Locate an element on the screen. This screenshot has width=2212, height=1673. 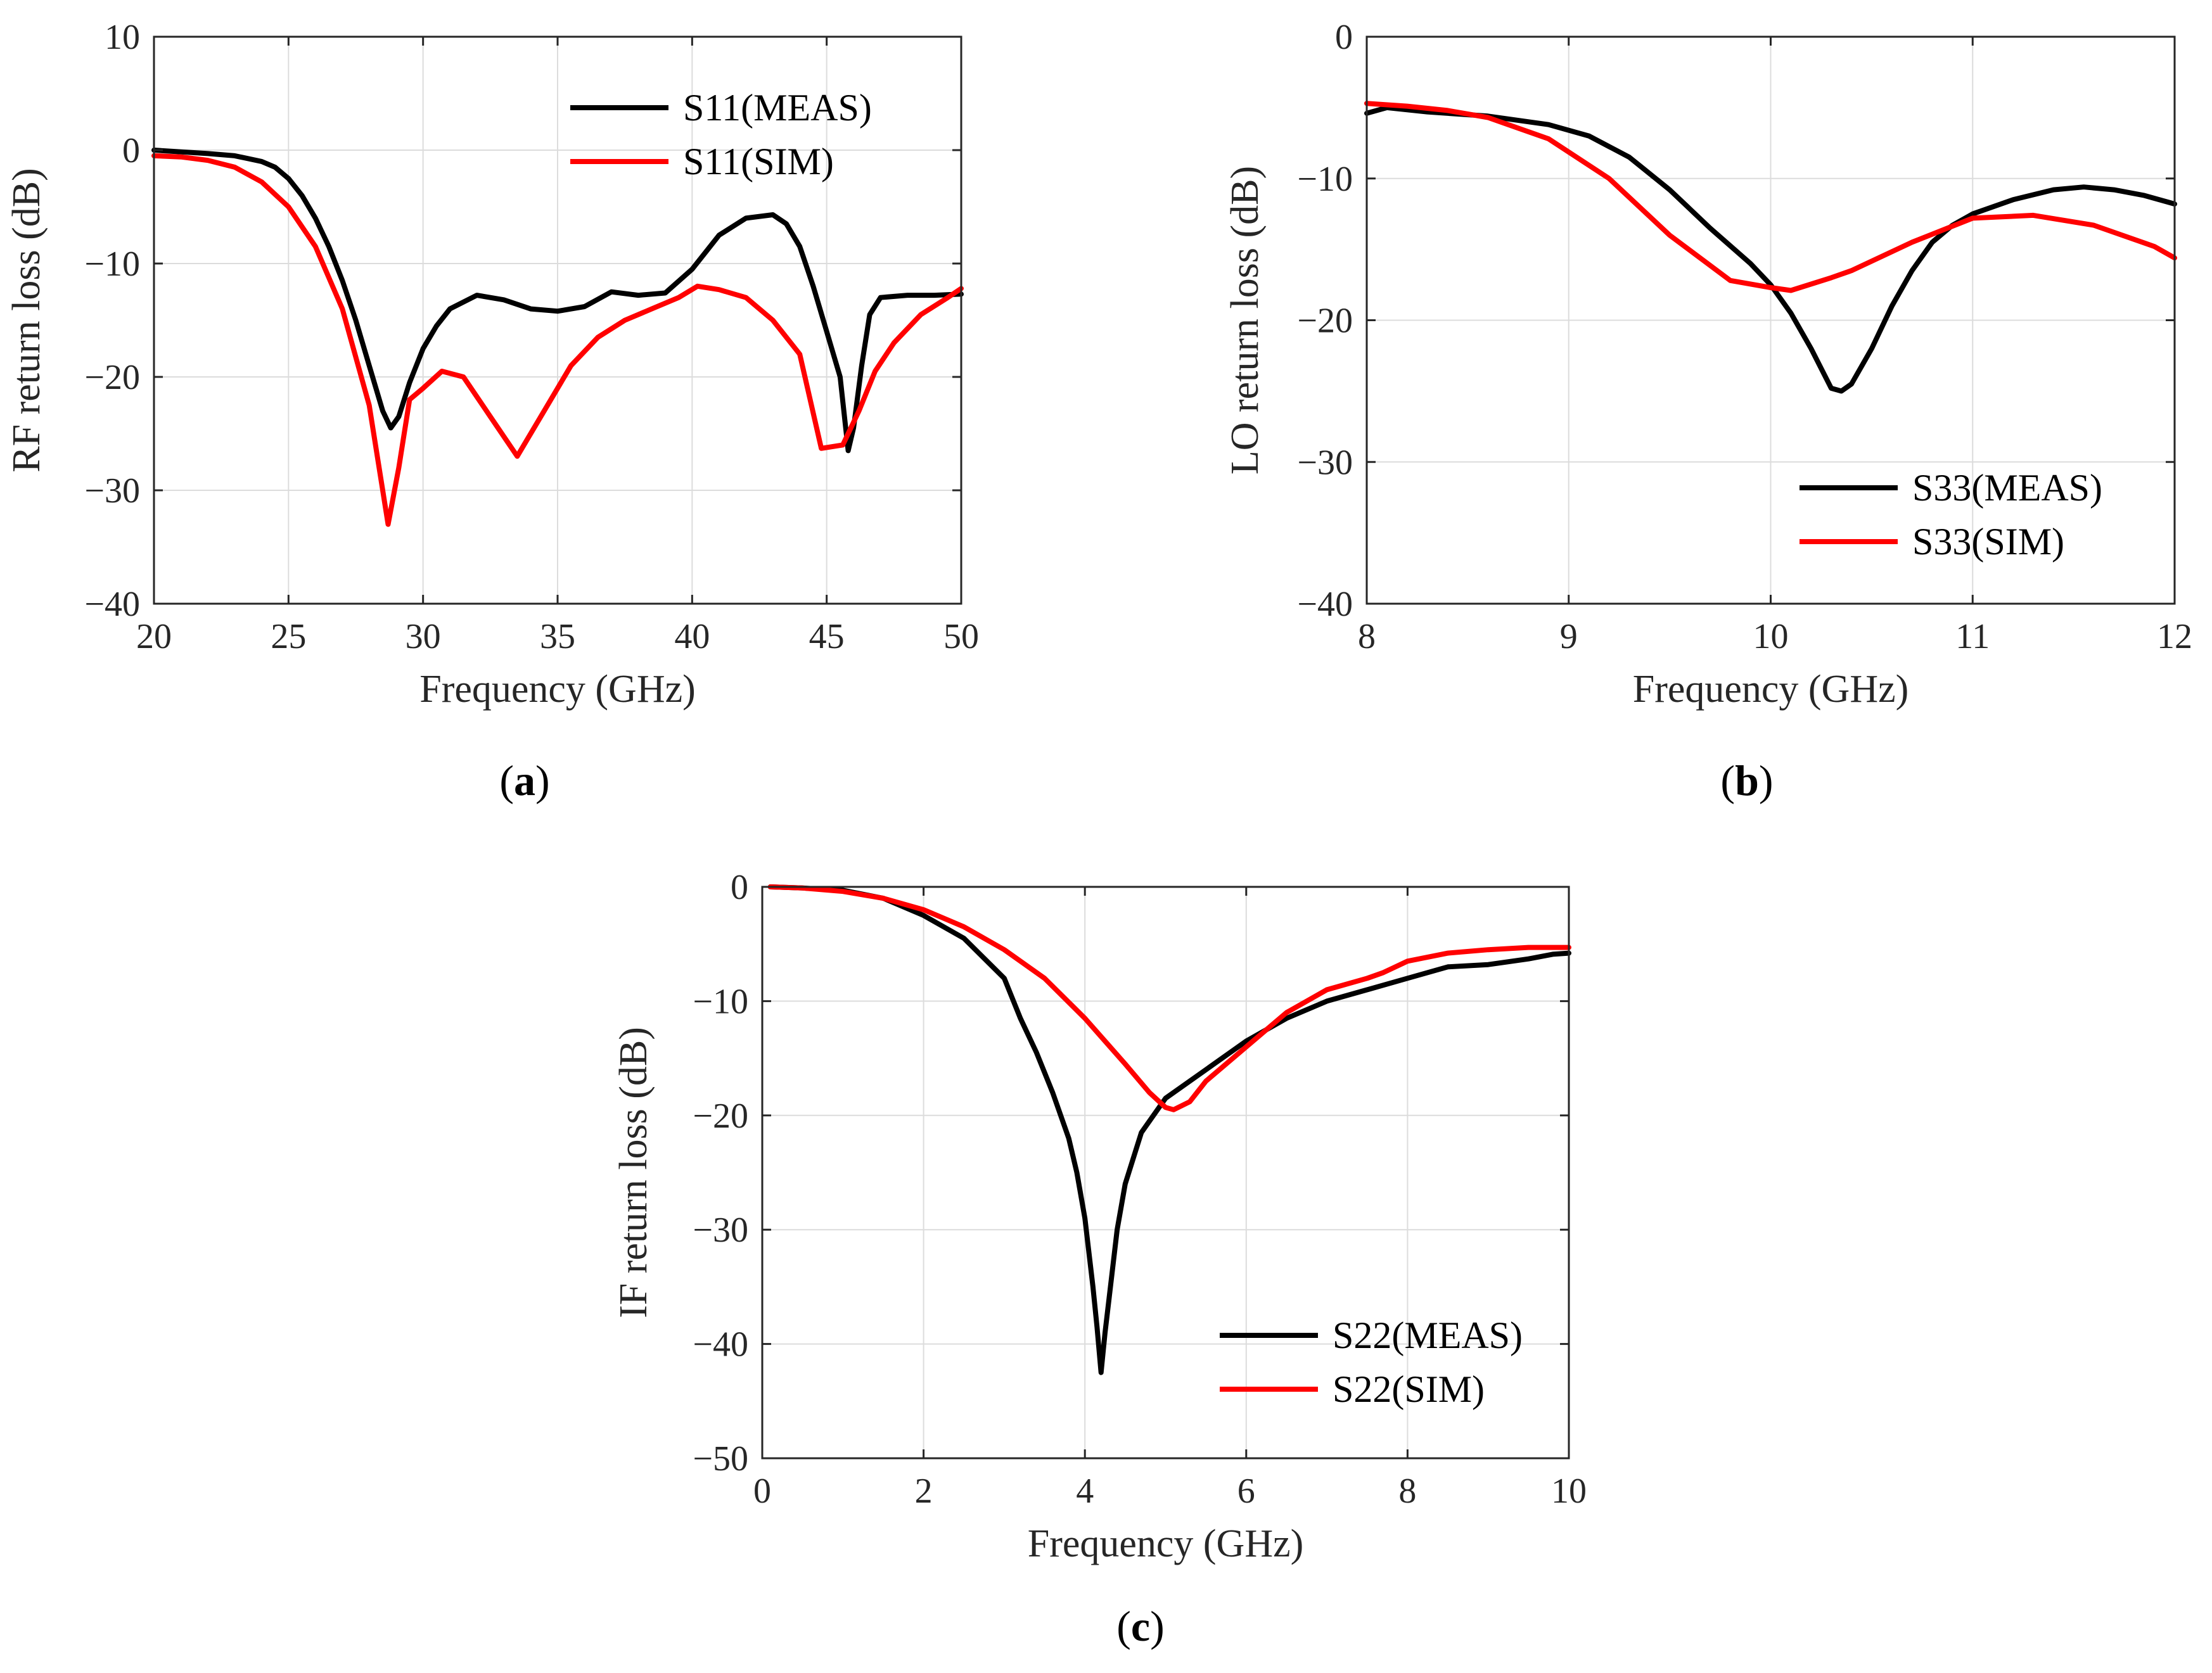
x-tick-label: 35 is located at coordinates (557, 636).